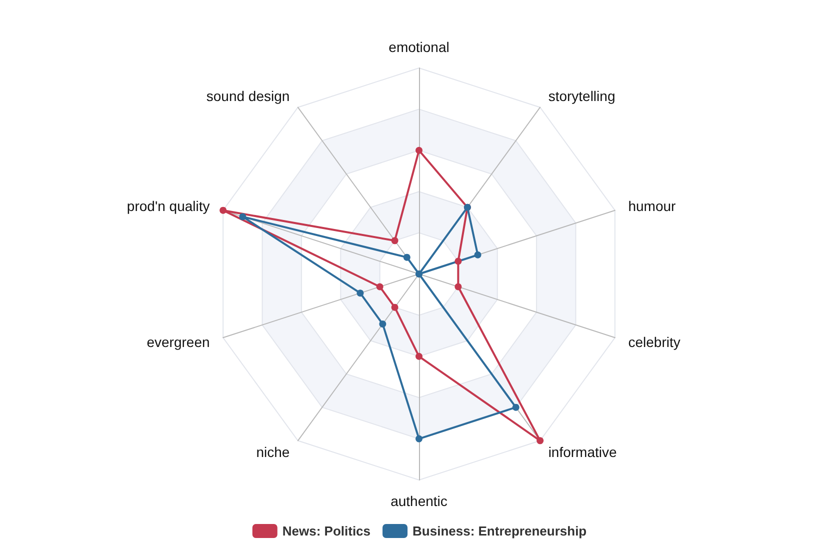 This screenshot has width=839, height=549. I want to click on legend-label: News: Politics, so click(326, 531).